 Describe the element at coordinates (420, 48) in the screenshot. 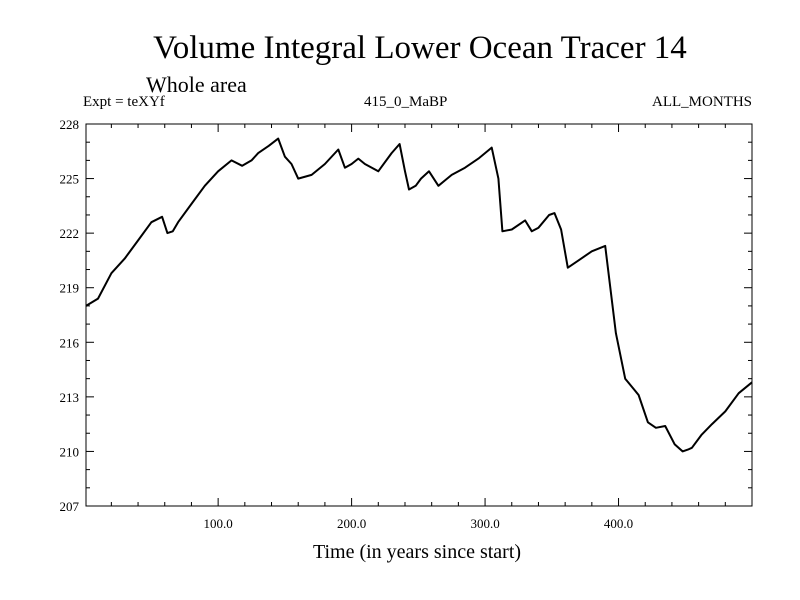

I see `chart-title: Volume Integral Lower Ocean Tracer 14` at that location.